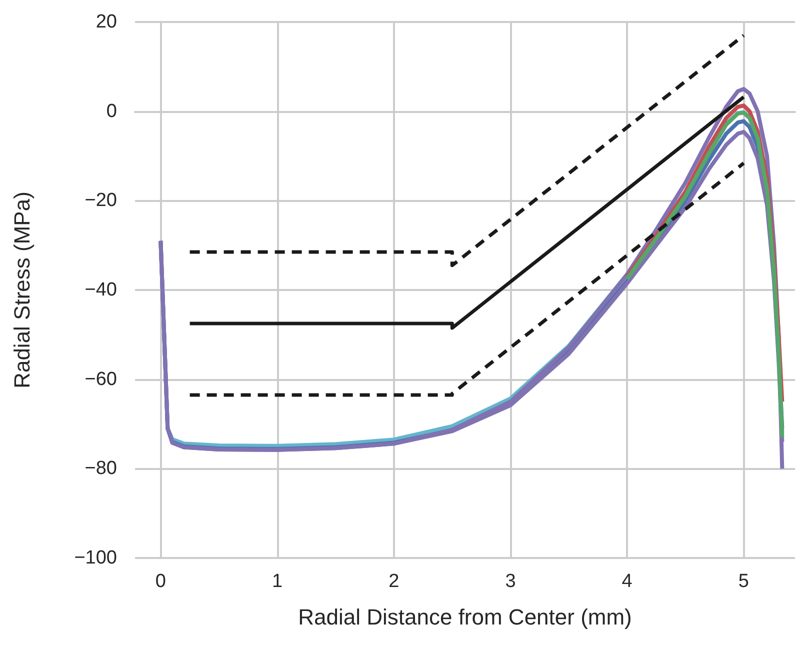  What do you see at coordinates (510, 581) in the screenshot?
I see `x-tick-label: 3` at bounding box center [510, 581].